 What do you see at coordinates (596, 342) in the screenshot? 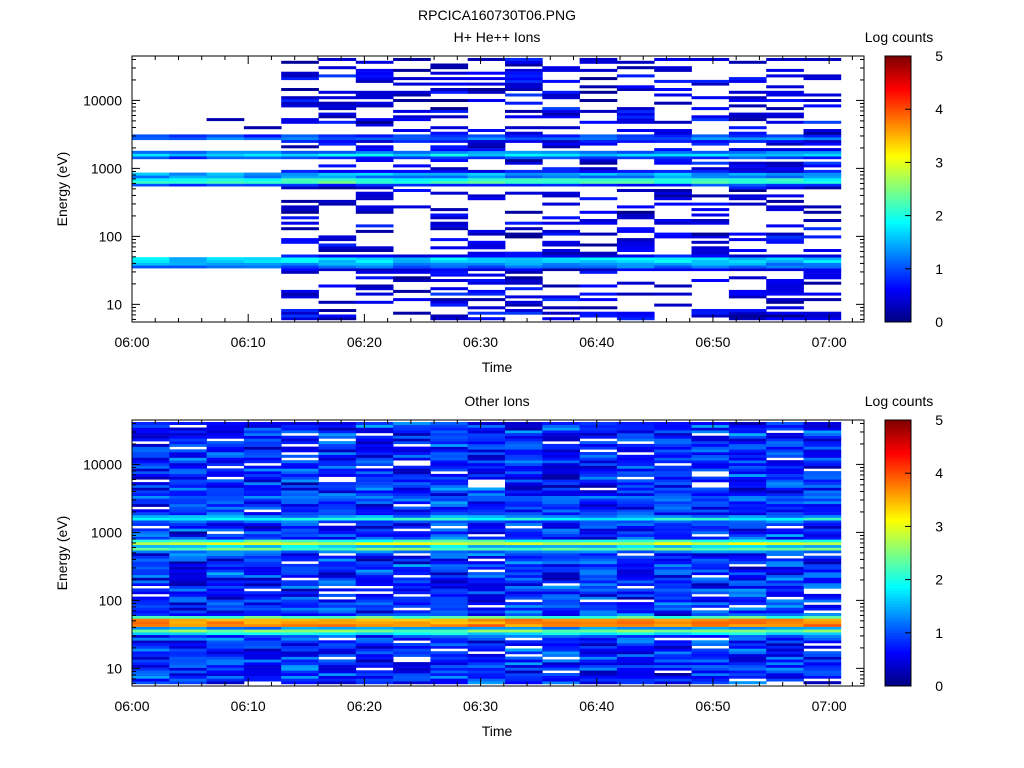
I see `x-tick-label: 06:40` at bounding box center [596, 342].